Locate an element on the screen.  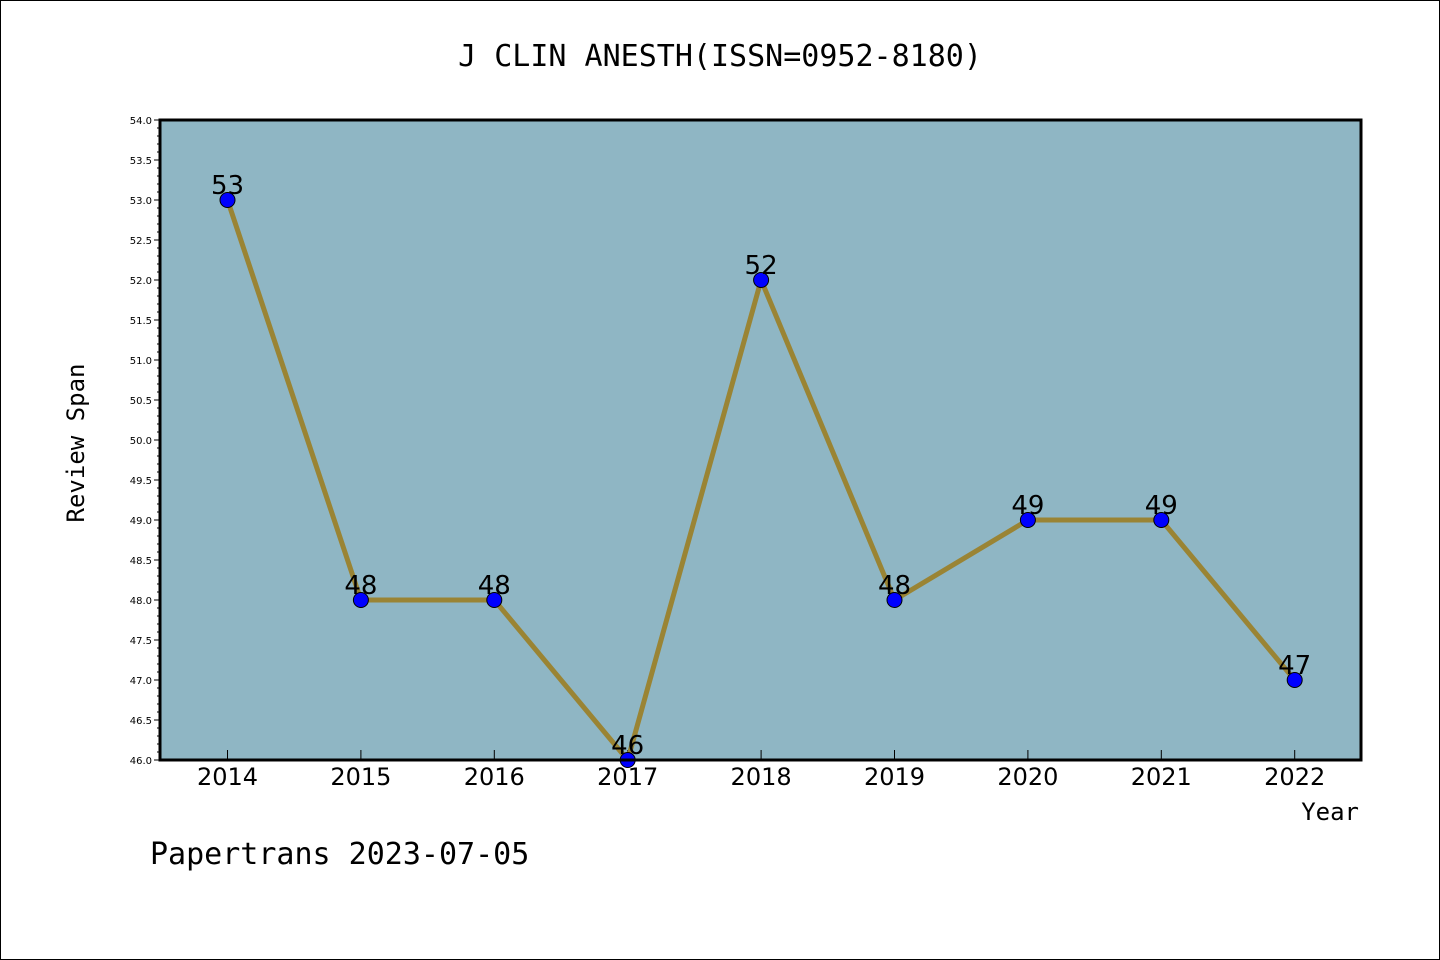
y-tick-label: 52.0 is located at coordinates (141, 281).